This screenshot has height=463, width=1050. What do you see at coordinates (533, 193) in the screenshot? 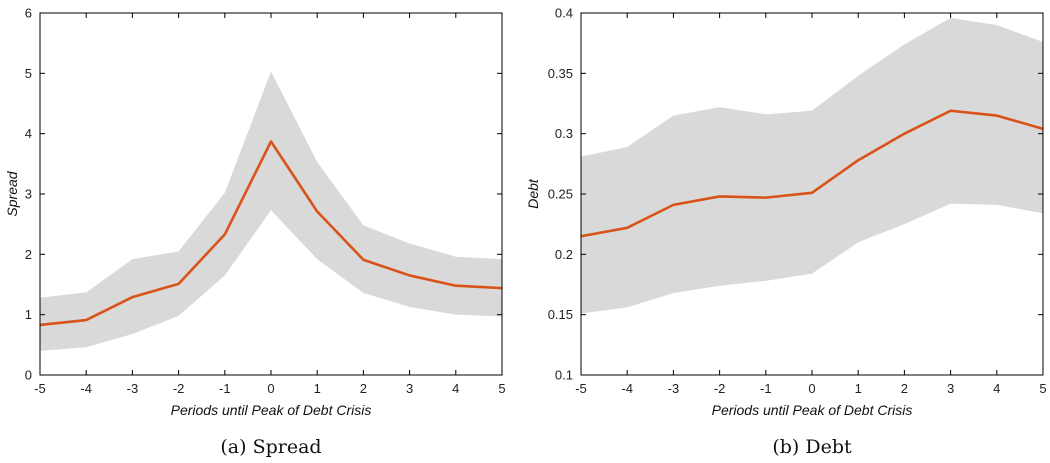
I see `y-axis-label-debt: Debt` at bounding box center [533, 193].